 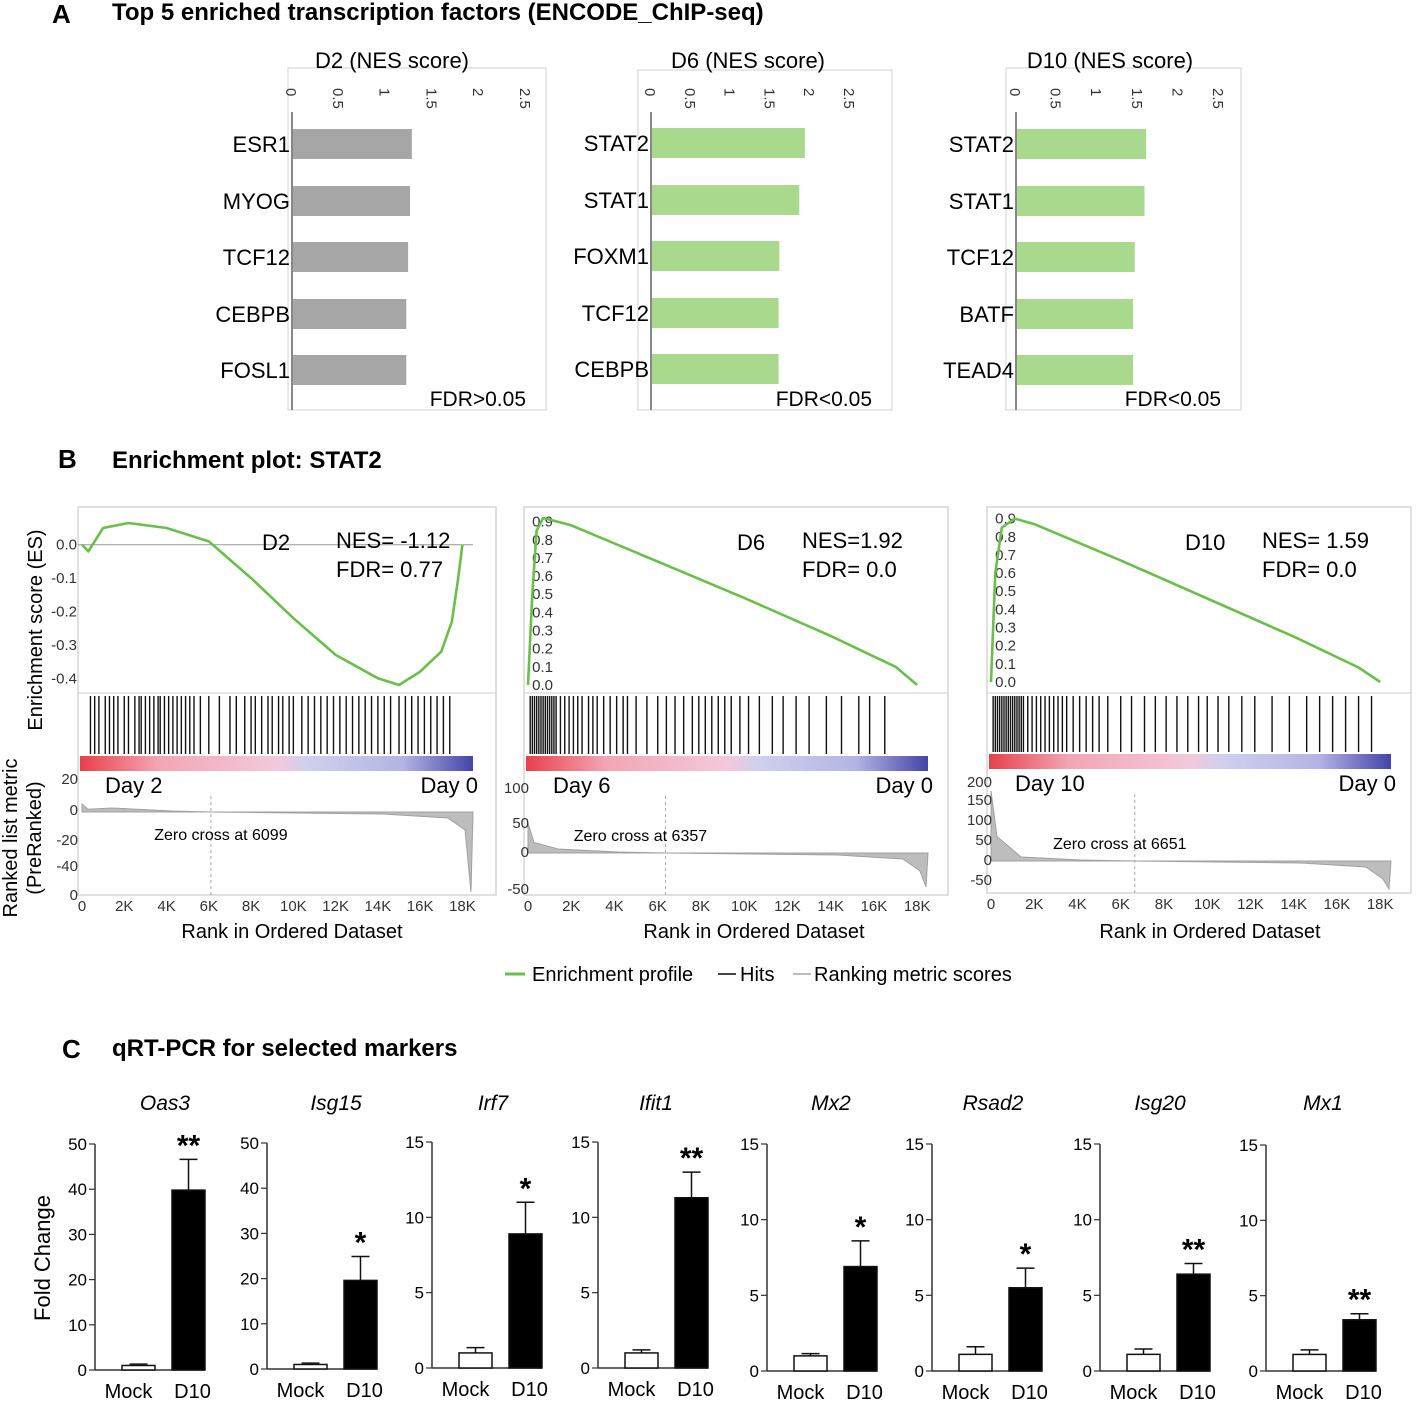 I want to click on x-tick-label: 4K, so click(x=1077, y=904).